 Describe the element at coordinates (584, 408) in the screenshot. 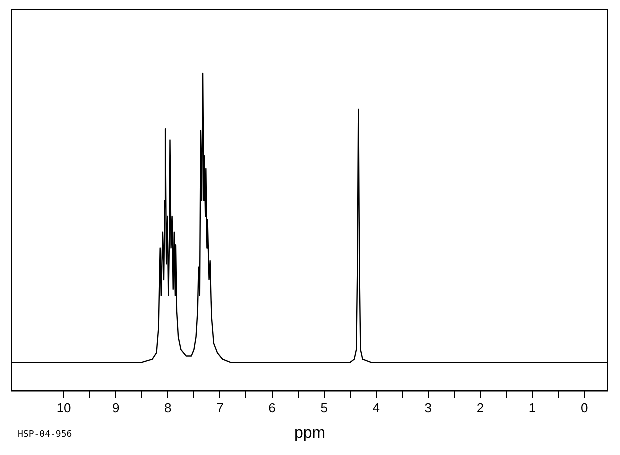

I see `x-tick-label: 0` at that location.